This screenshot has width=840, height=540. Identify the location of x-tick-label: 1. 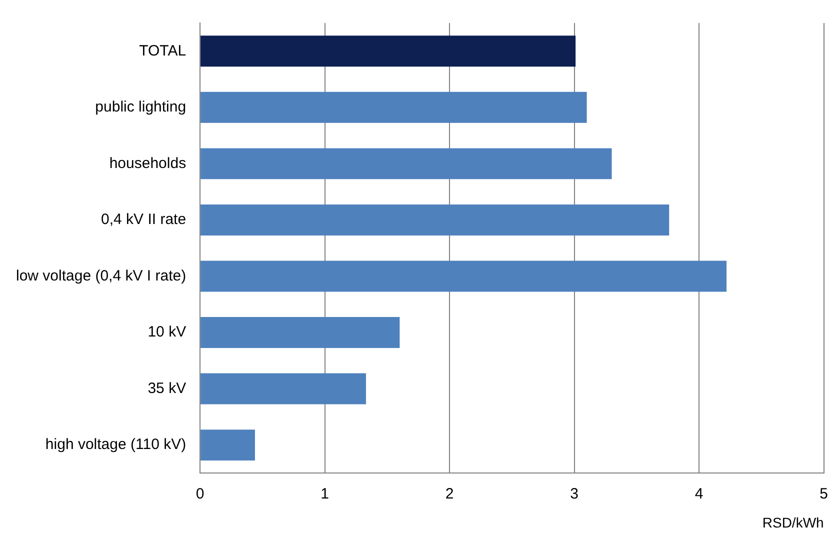
(324, 493).